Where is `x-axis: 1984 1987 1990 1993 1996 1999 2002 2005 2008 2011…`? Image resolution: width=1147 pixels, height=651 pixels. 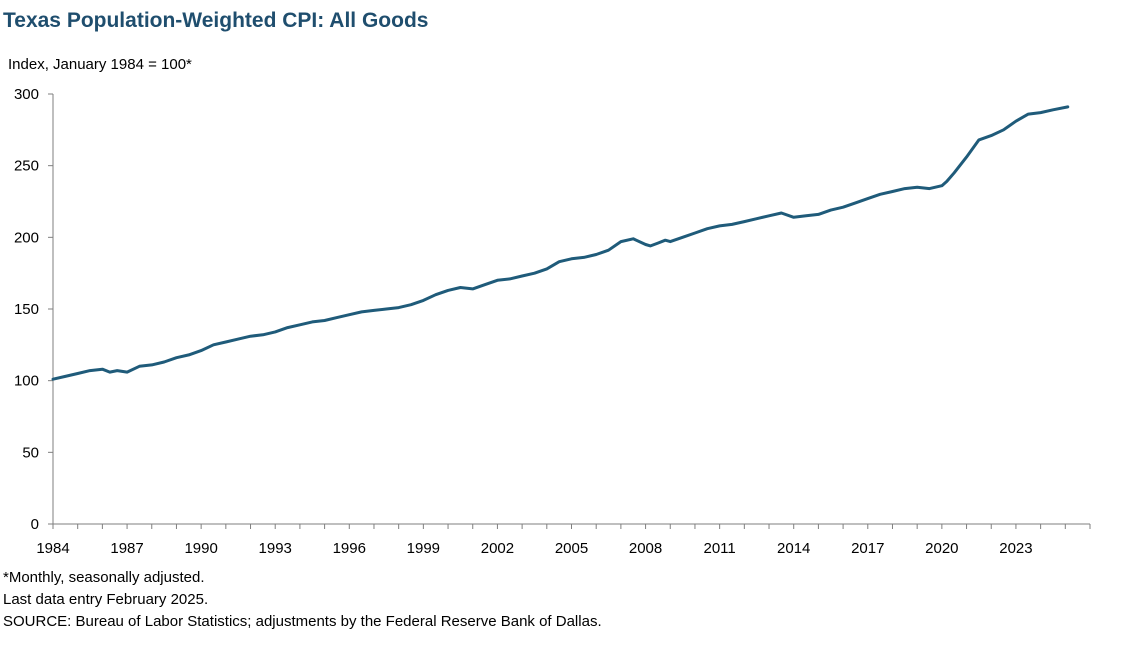
x-axis: 1984 1987 1990 1993 1996 1999 2002 2005 2008 2011… is located at coordinates (563, 540).